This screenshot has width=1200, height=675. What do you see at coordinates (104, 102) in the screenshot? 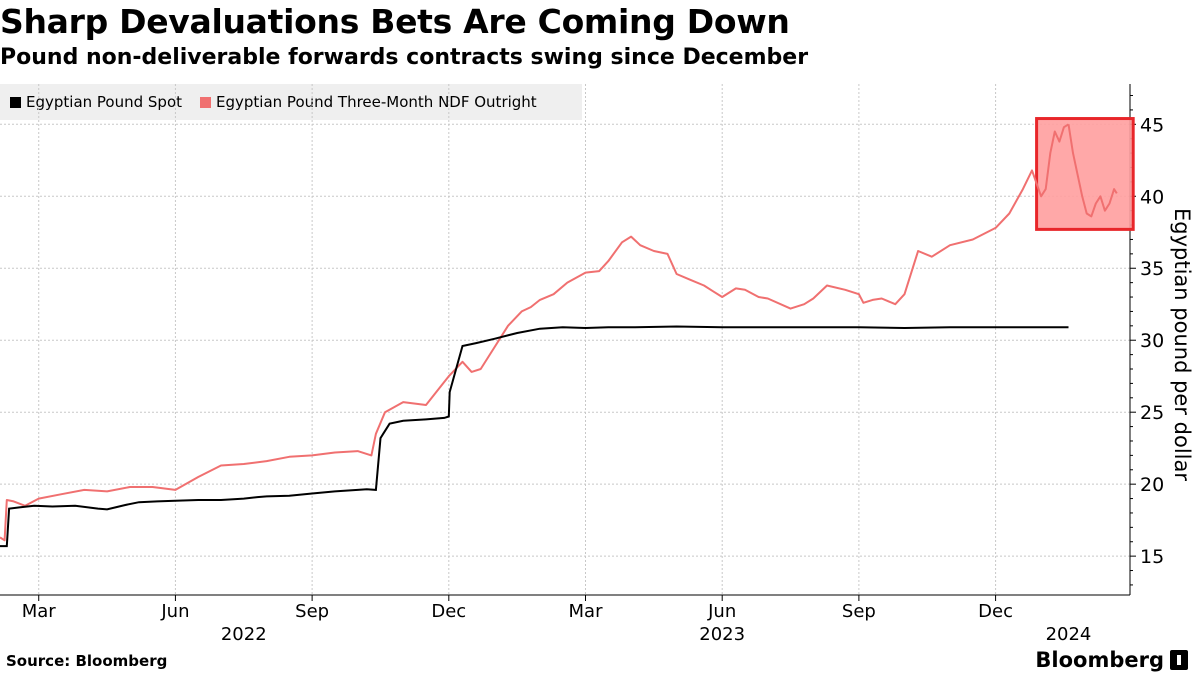
I see `legend-label-spot: Egyptian Pound Spot` at bounding box center [104, 102].